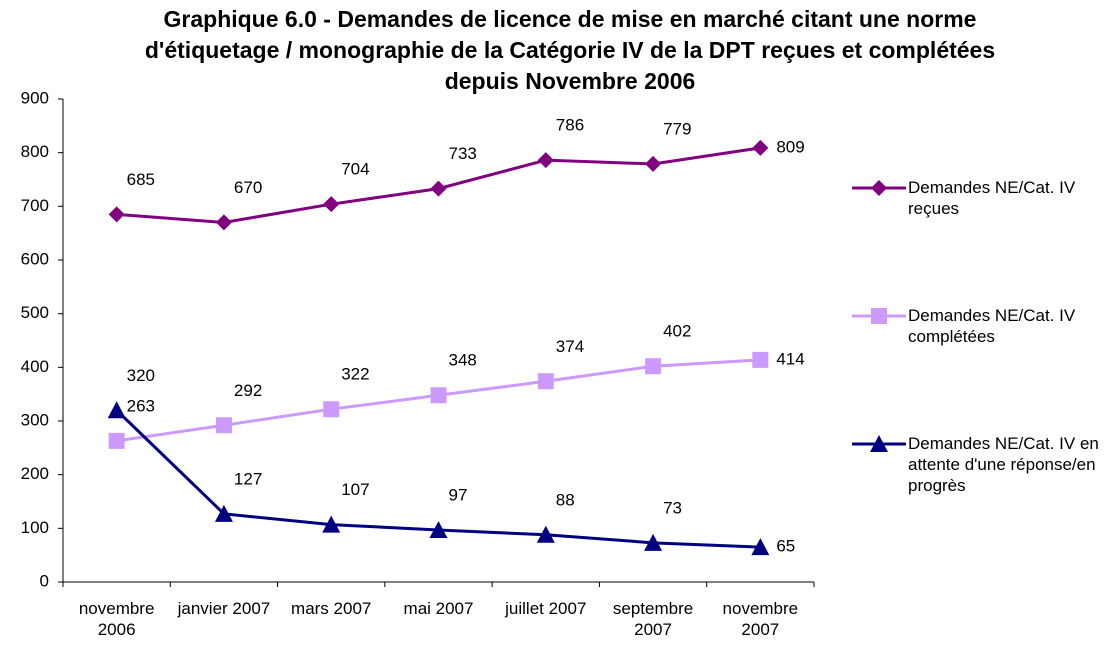 The image size is (1107, 651). I want to click on x-tick-label: mai 2007, so click(438, 608).